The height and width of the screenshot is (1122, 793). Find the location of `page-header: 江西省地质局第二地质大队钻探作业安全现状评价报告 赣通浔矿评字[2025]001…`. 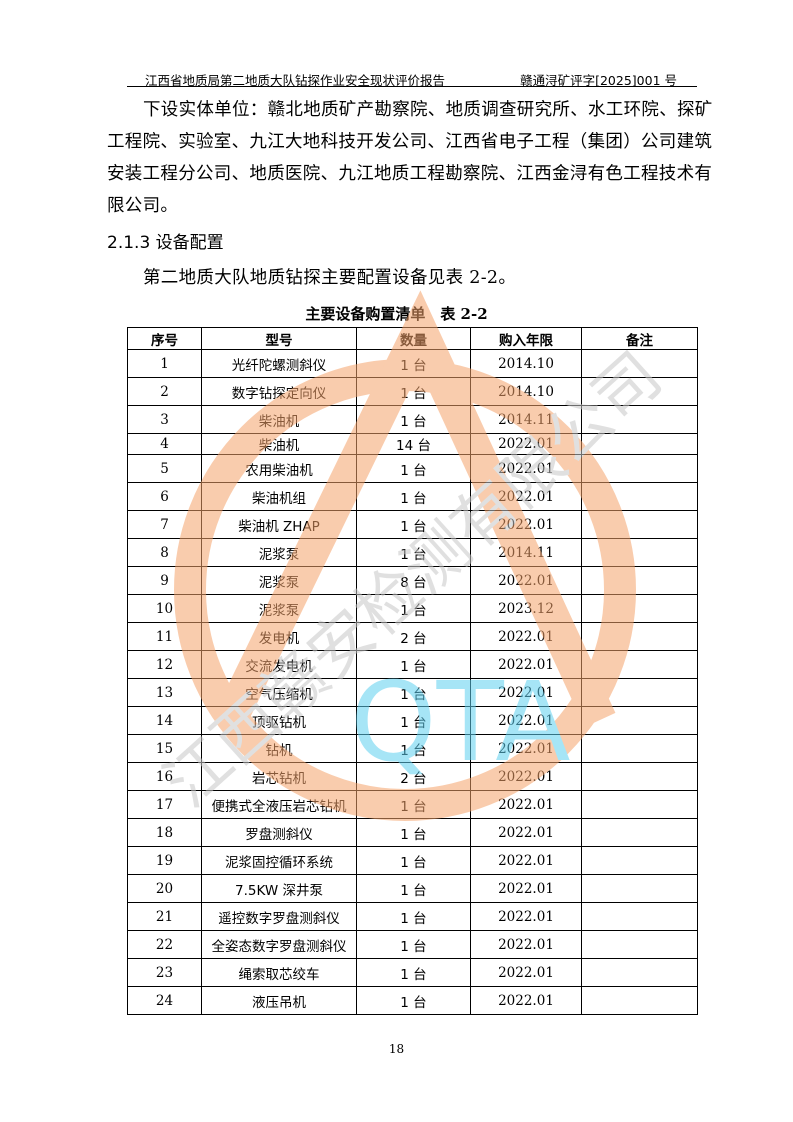

page-header: 江西省地质局第二地质大队钻探作业安全现状评价报告 赣通浔矿评字[2025]001… is located at coordinates (412, 78).